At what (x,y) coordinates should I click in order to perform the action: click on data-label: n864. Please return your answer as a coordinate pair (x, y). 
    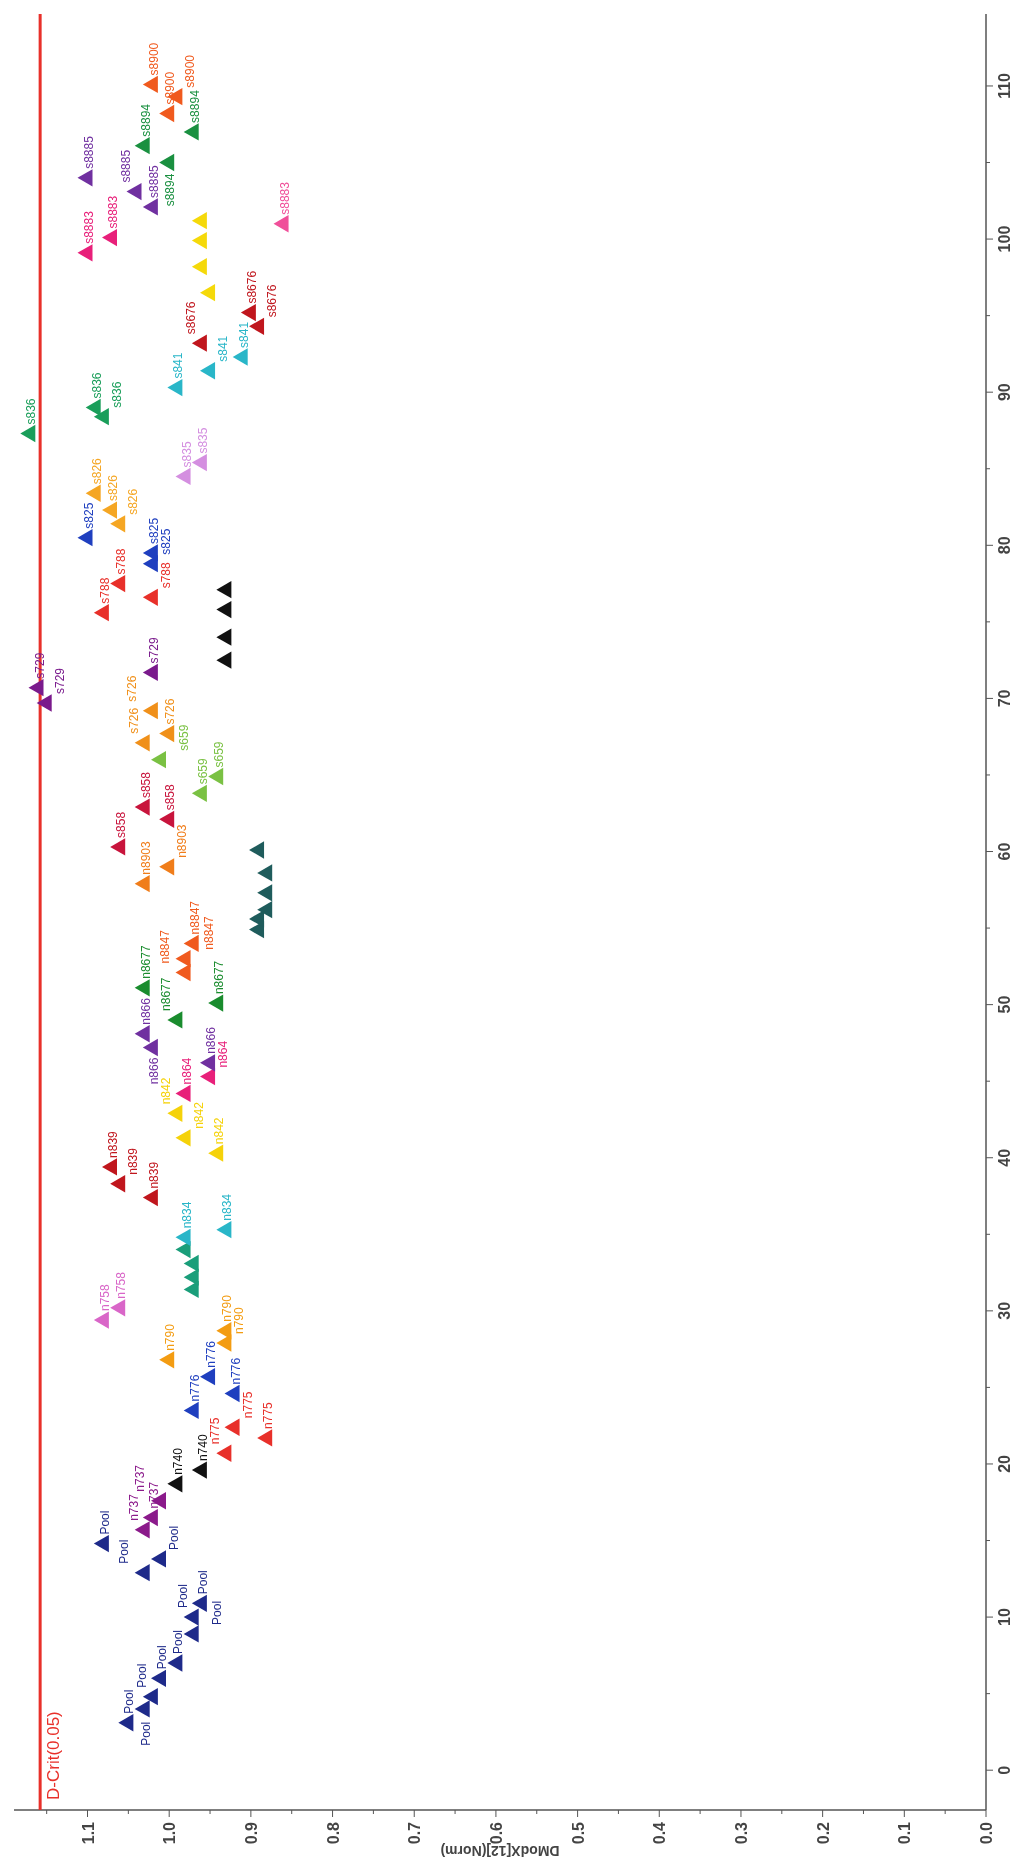
    Looking at the image, I should click on (186, 1071).